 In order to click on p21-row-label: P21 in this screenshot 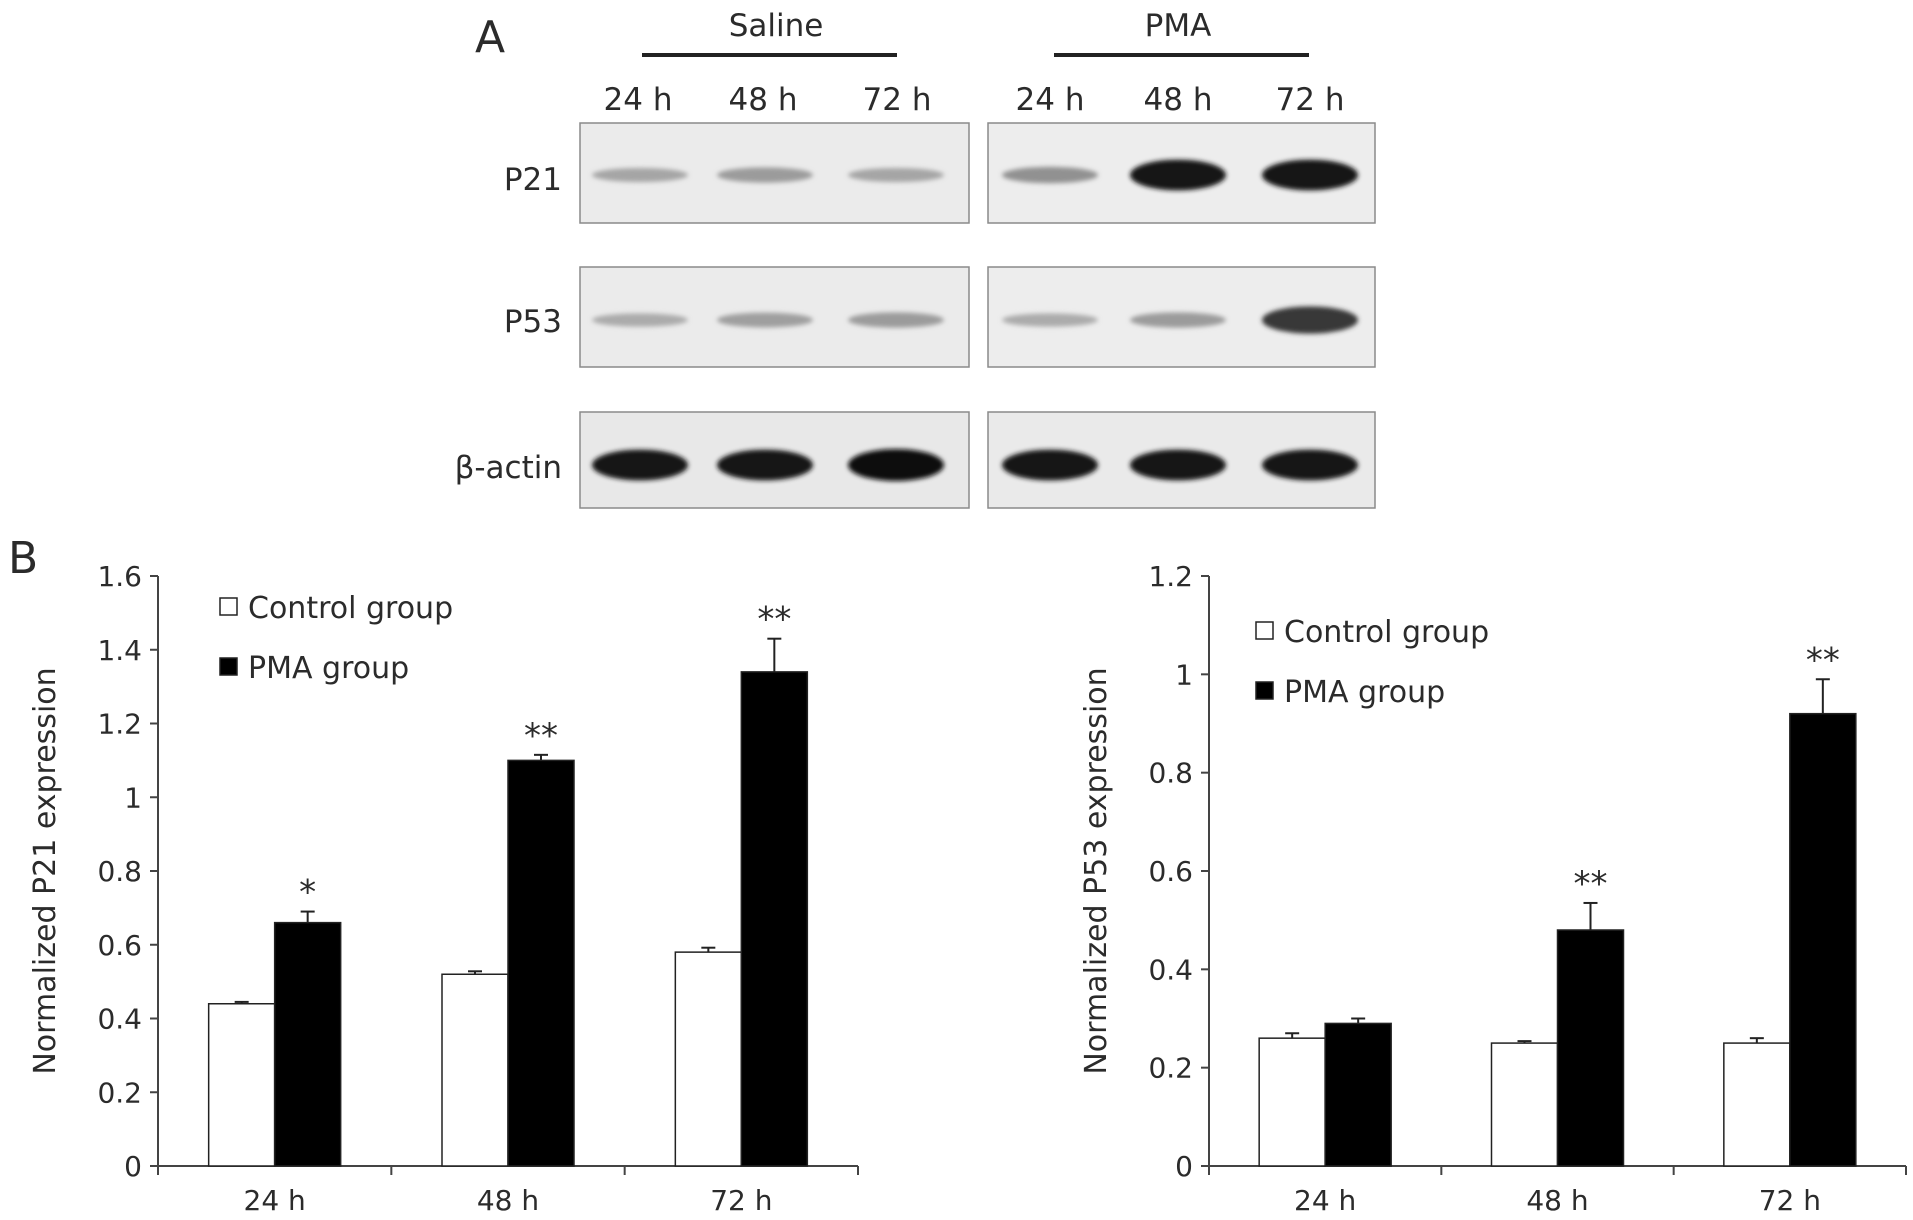, I will do `click(533, 180)`.